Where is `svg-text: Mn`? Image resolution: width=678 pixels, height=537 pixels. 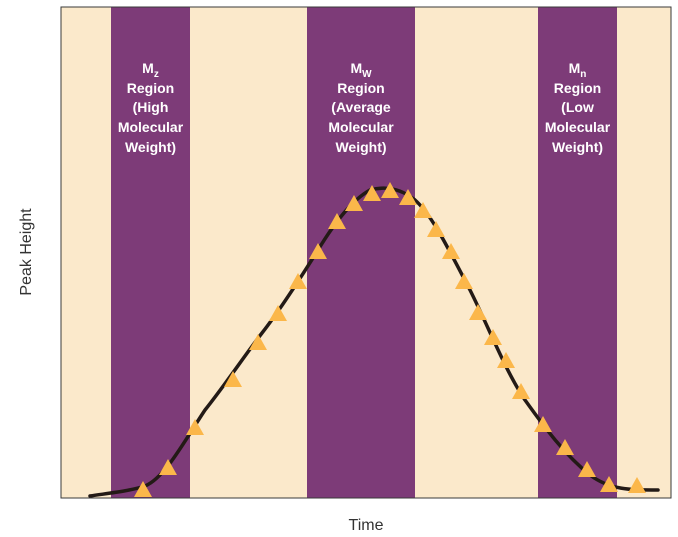 svg-text: Mn is located at coordinates (578, 70).